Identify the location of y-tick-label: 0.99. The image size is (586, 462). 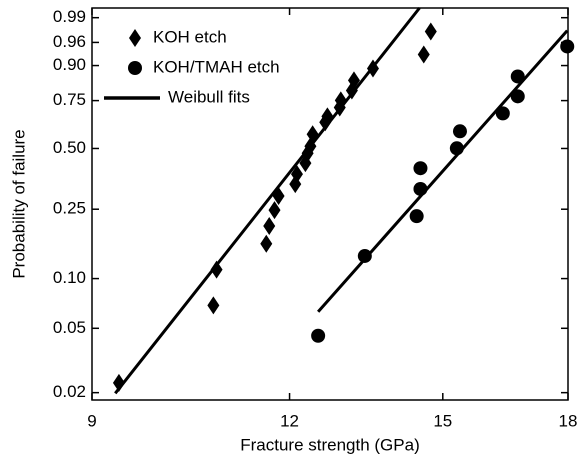
(69, 16).